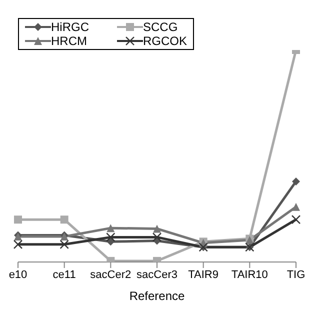  I want to click on x-tick-label: TAIR10, so click(249, 274).